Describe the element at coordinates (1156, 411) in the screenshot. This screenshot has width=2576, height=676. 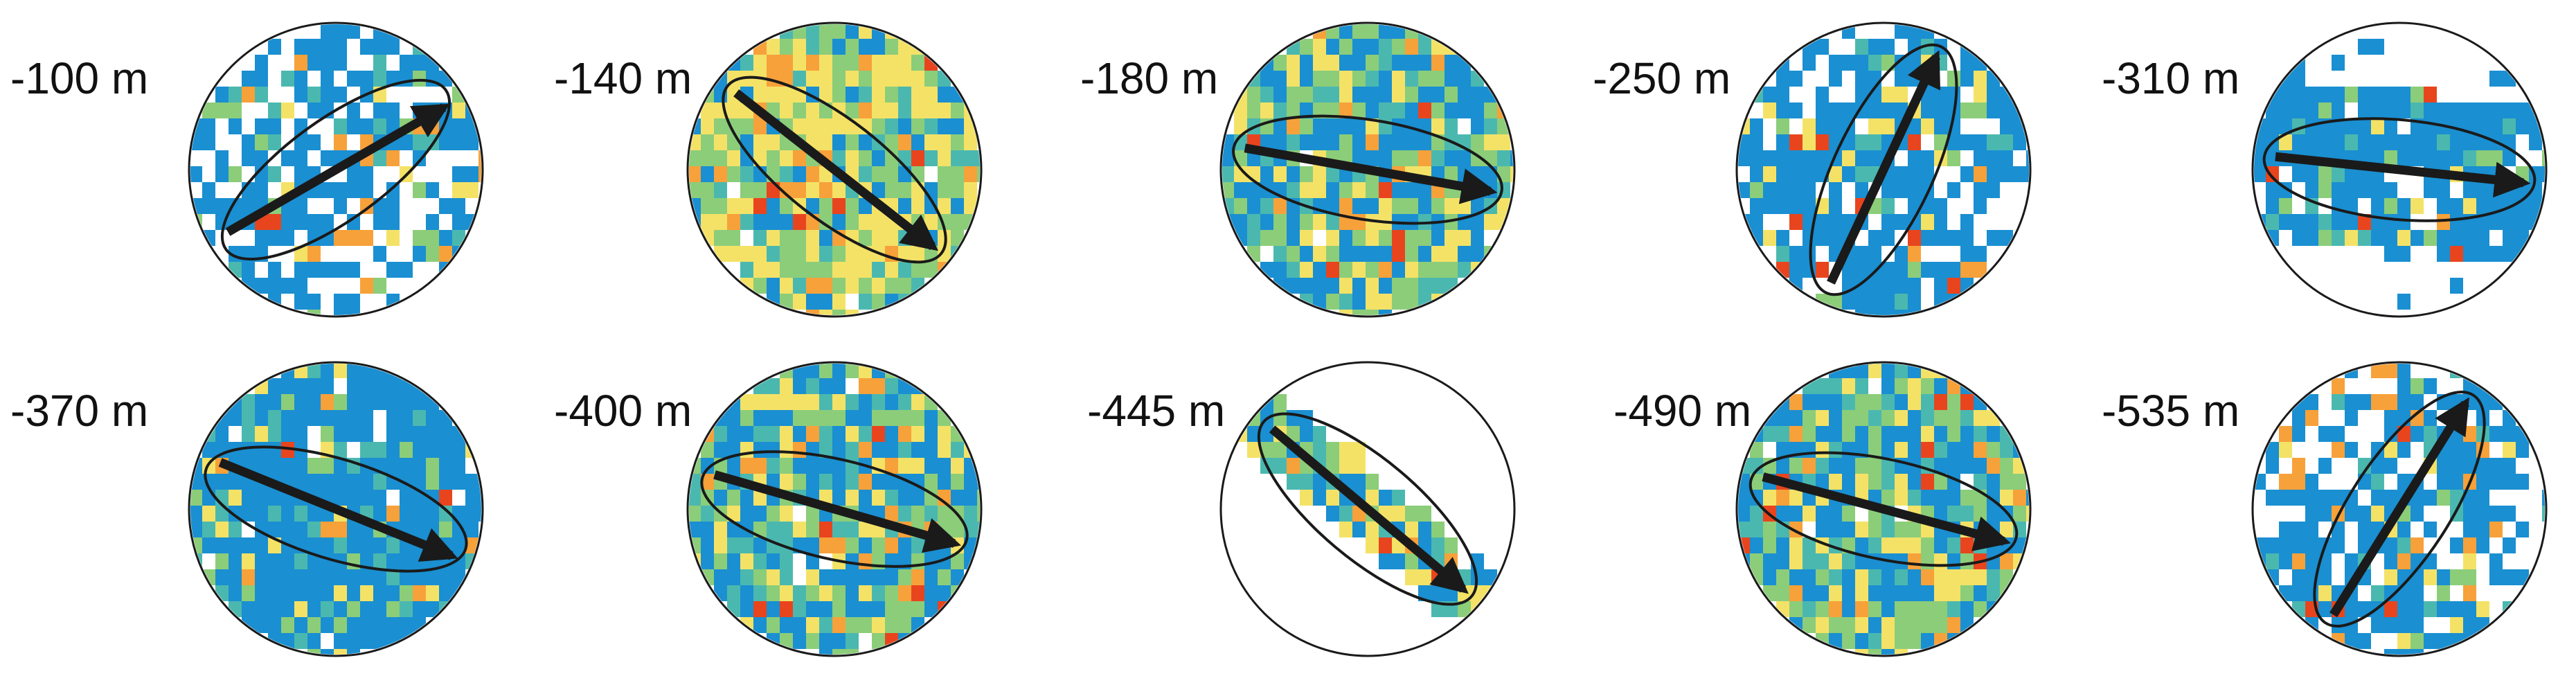
I see `depth-label: -445 m` at that location.